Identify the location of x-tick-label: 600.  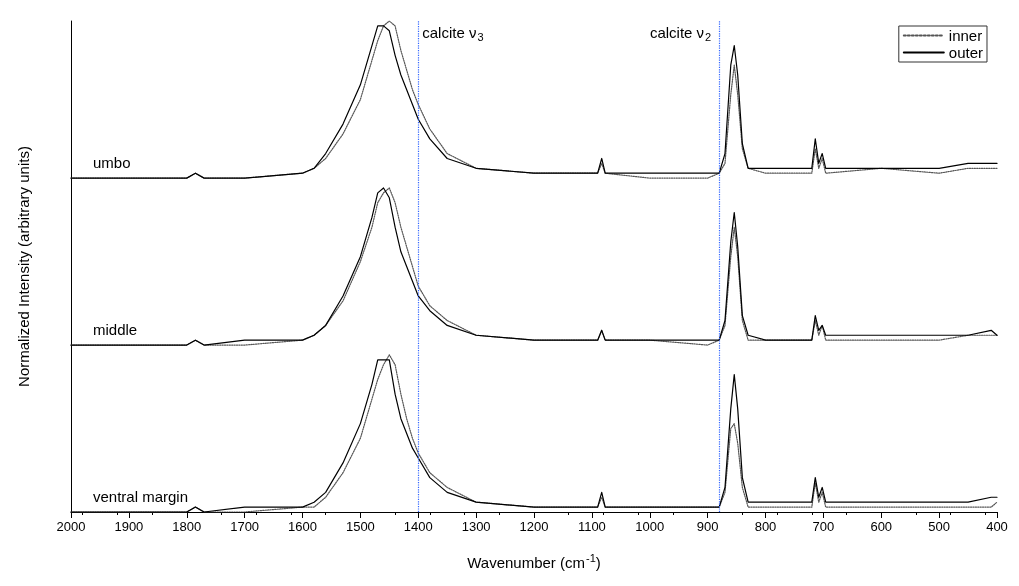
(881, 526).